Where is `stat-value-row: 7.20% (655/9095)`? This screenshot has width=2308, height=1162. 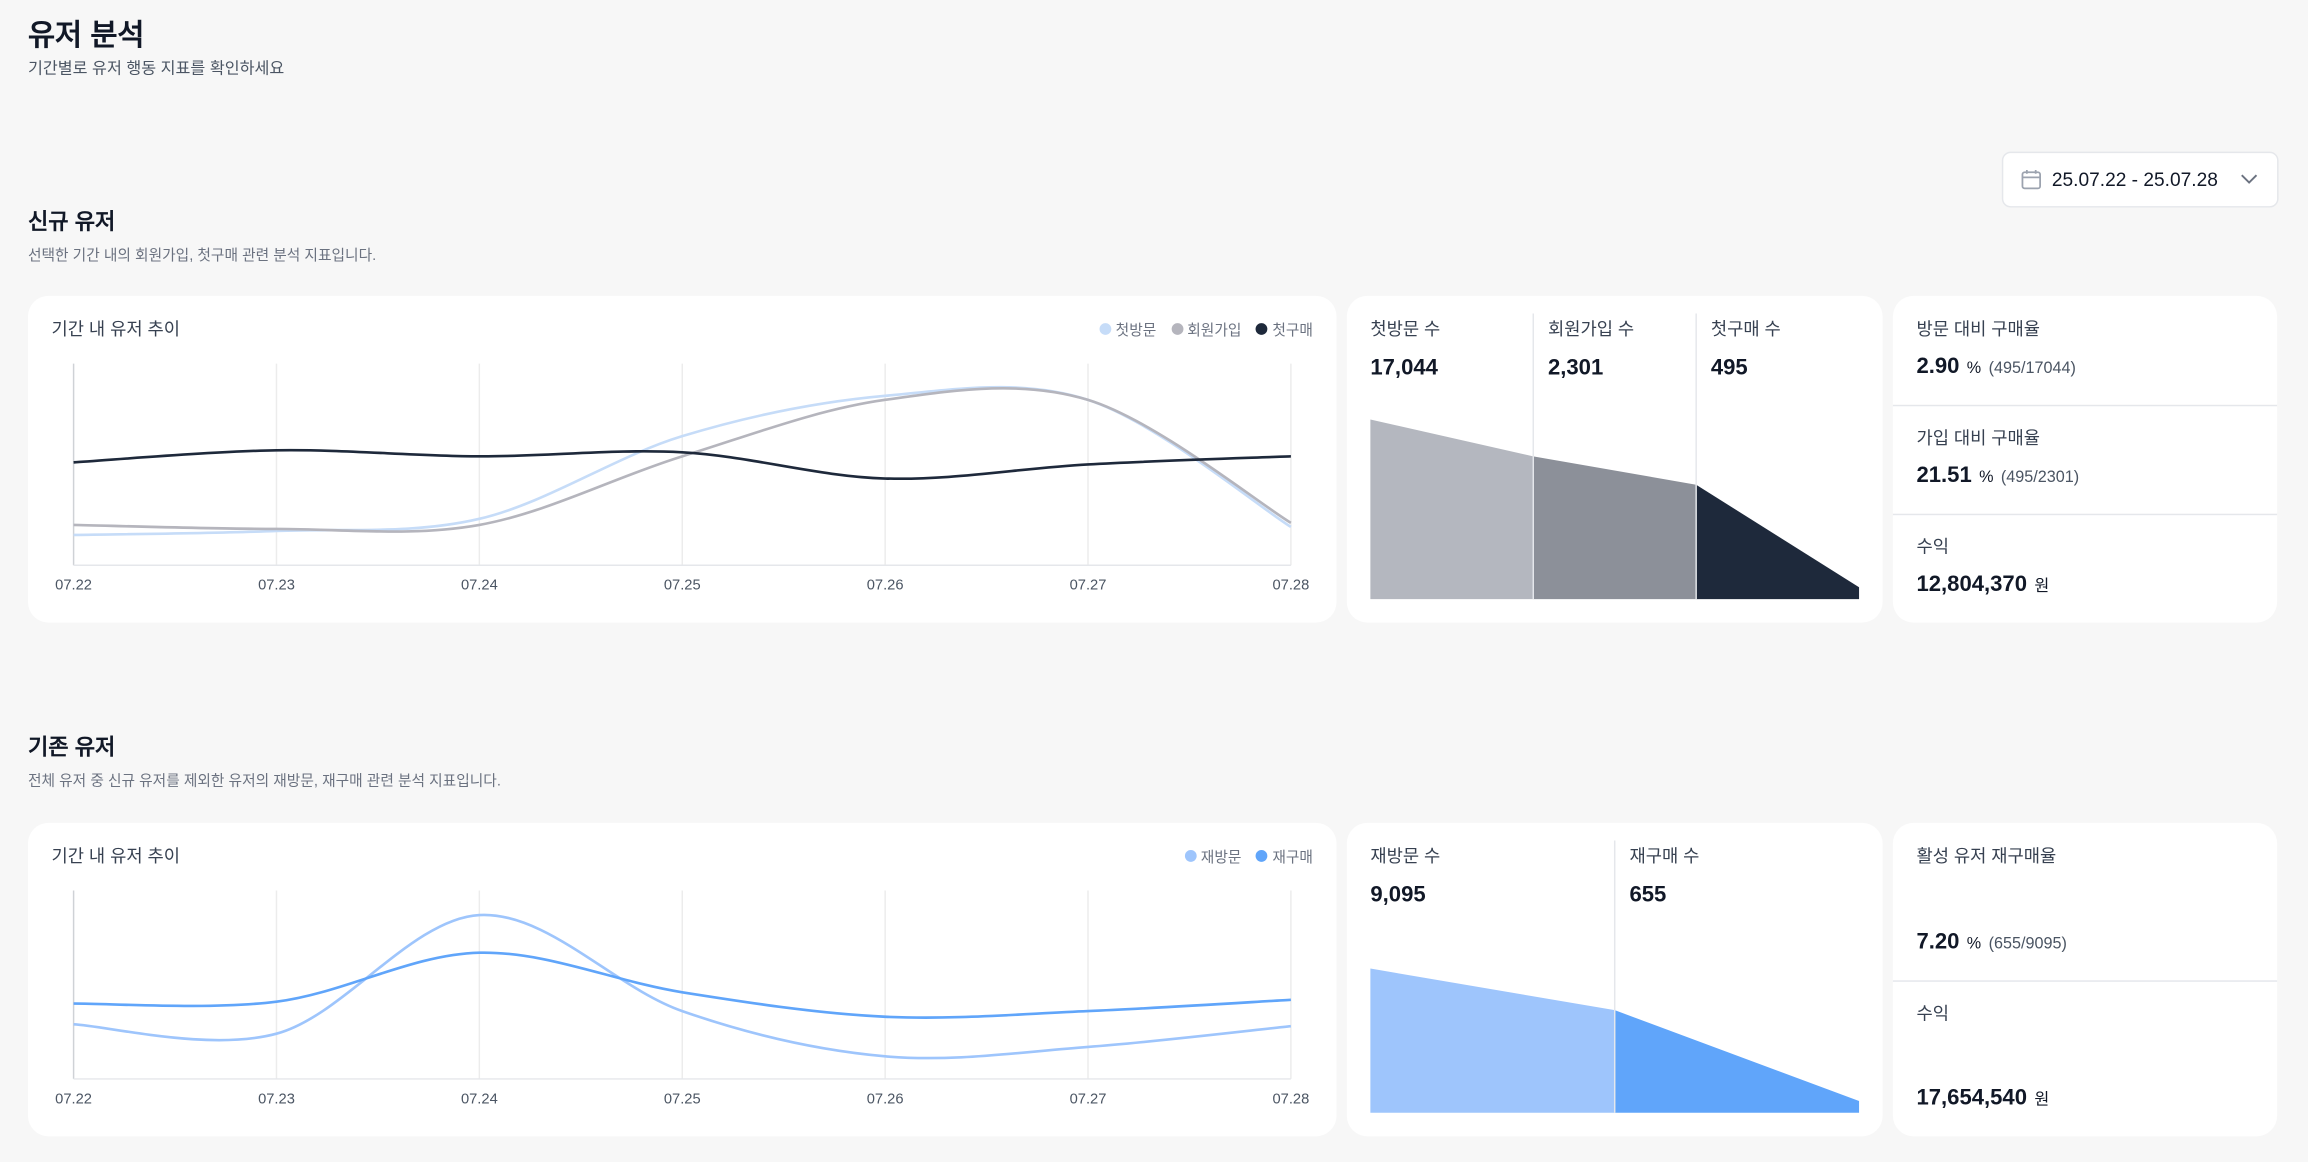
stat-value-row: 7.20% (655/9095) is located at coordinates (1991, 941).